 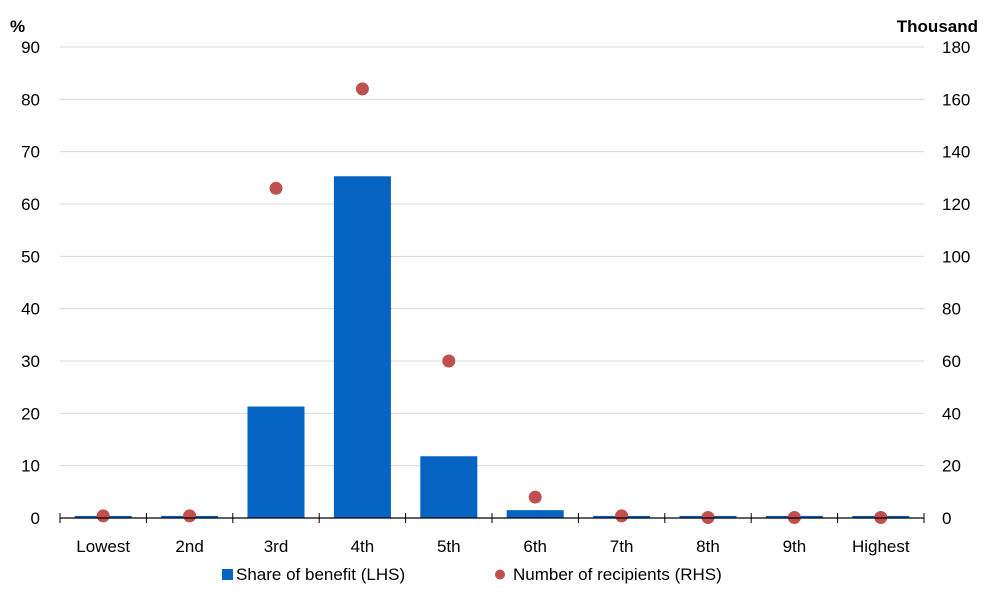 What do you see at coordinates (103, 546) in the screenshot?
I see `category-label: Lowest` at bounding box center [103, 546].